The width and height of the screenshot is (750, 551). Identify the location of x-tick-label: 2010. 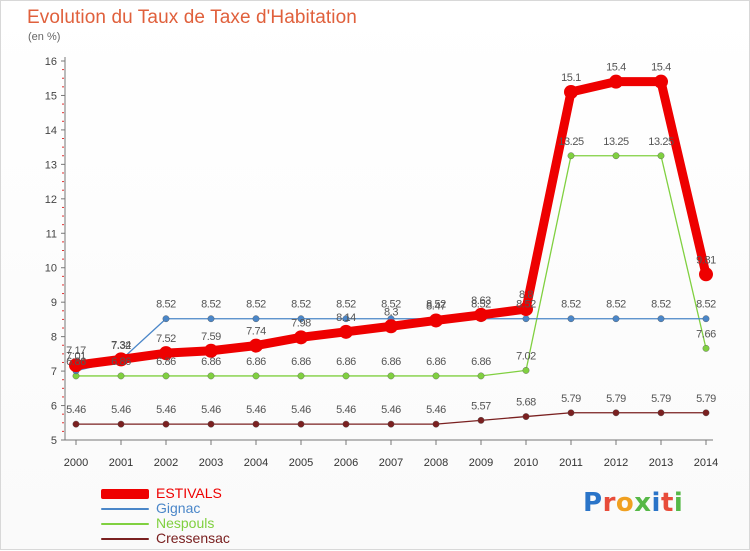
(526, 463).